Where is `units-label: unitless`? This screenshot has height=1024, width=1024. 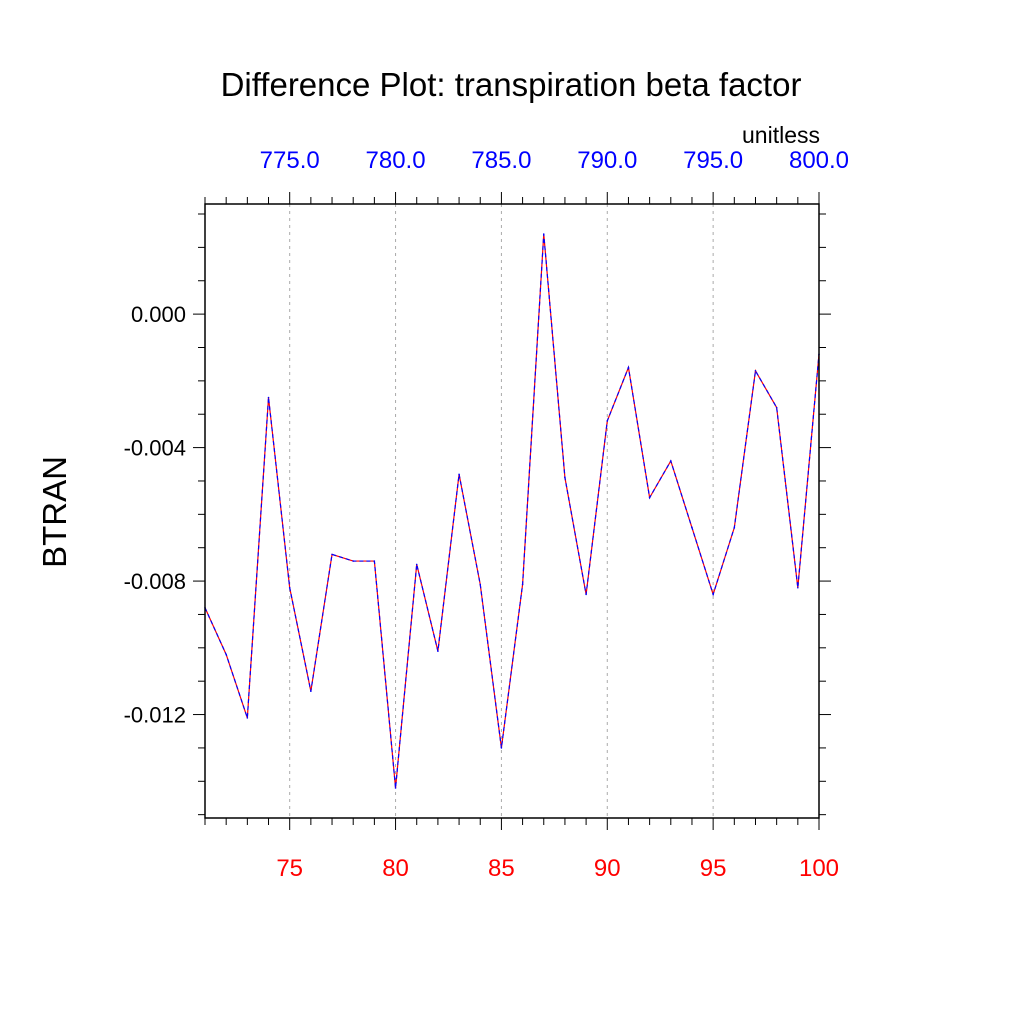 units-label: unitless is located at coordinates (781, 135).